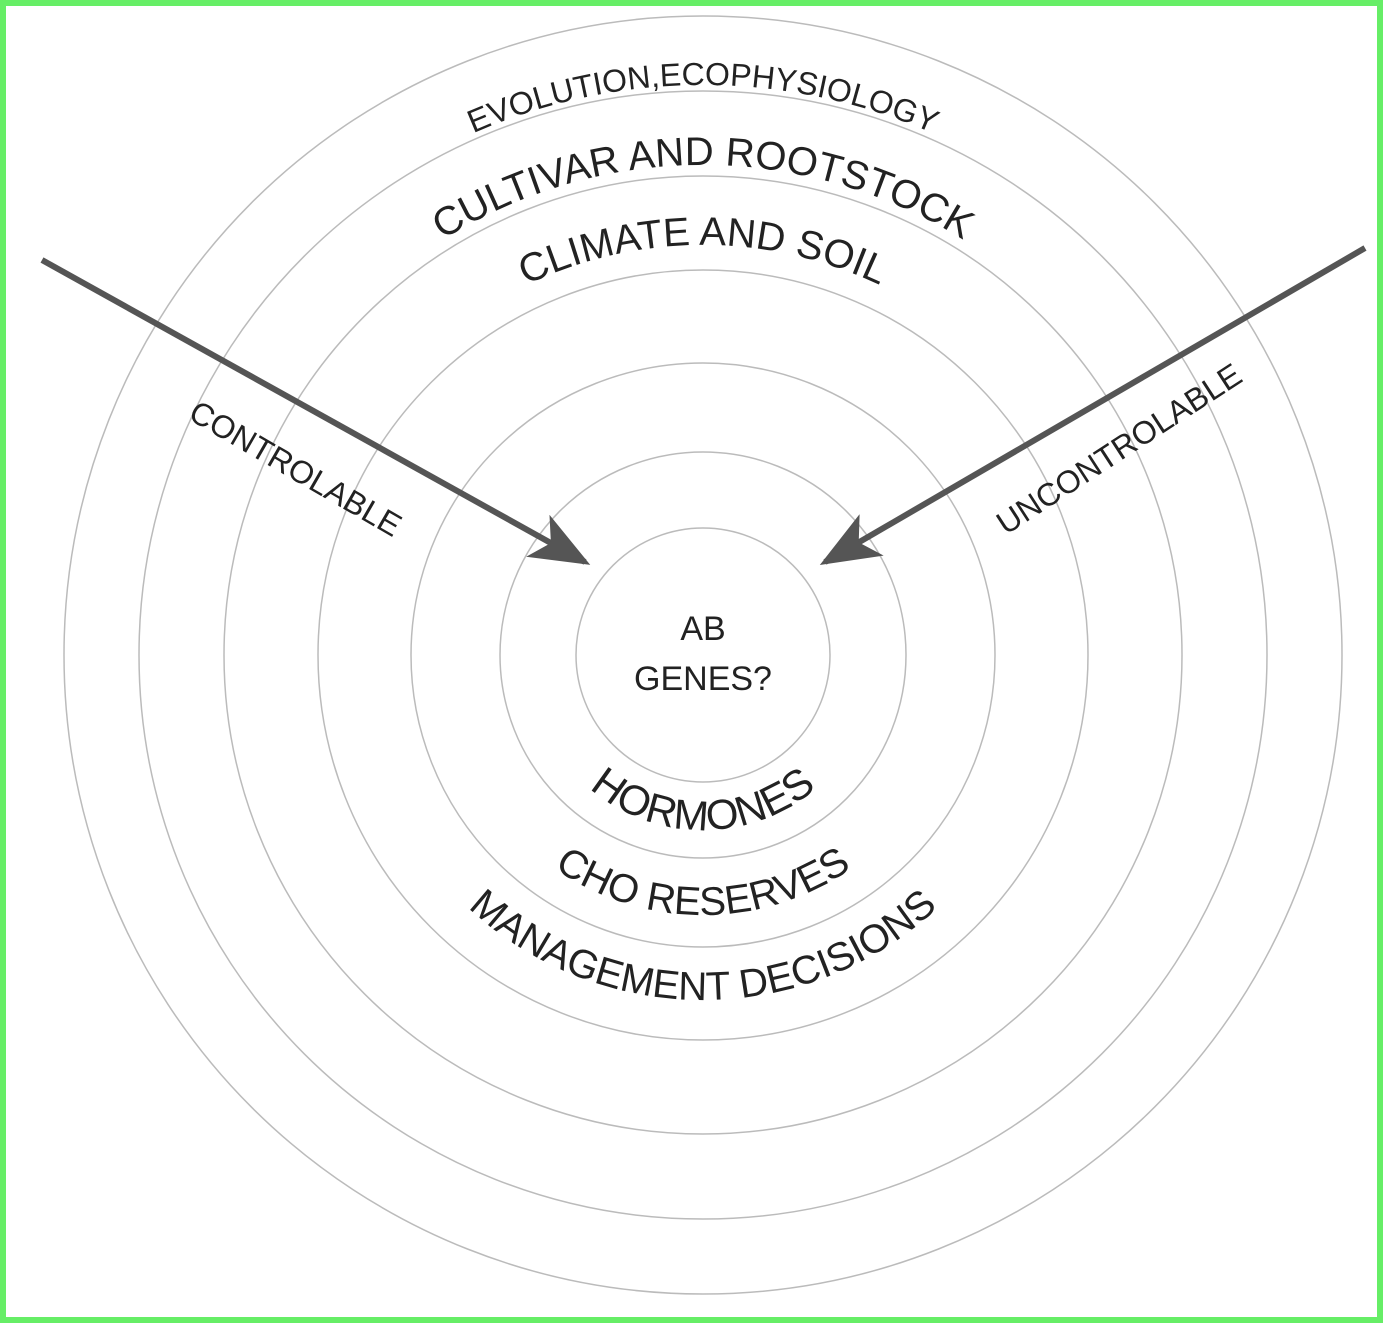  I want to click on center-label: AB, so click(702, 629).